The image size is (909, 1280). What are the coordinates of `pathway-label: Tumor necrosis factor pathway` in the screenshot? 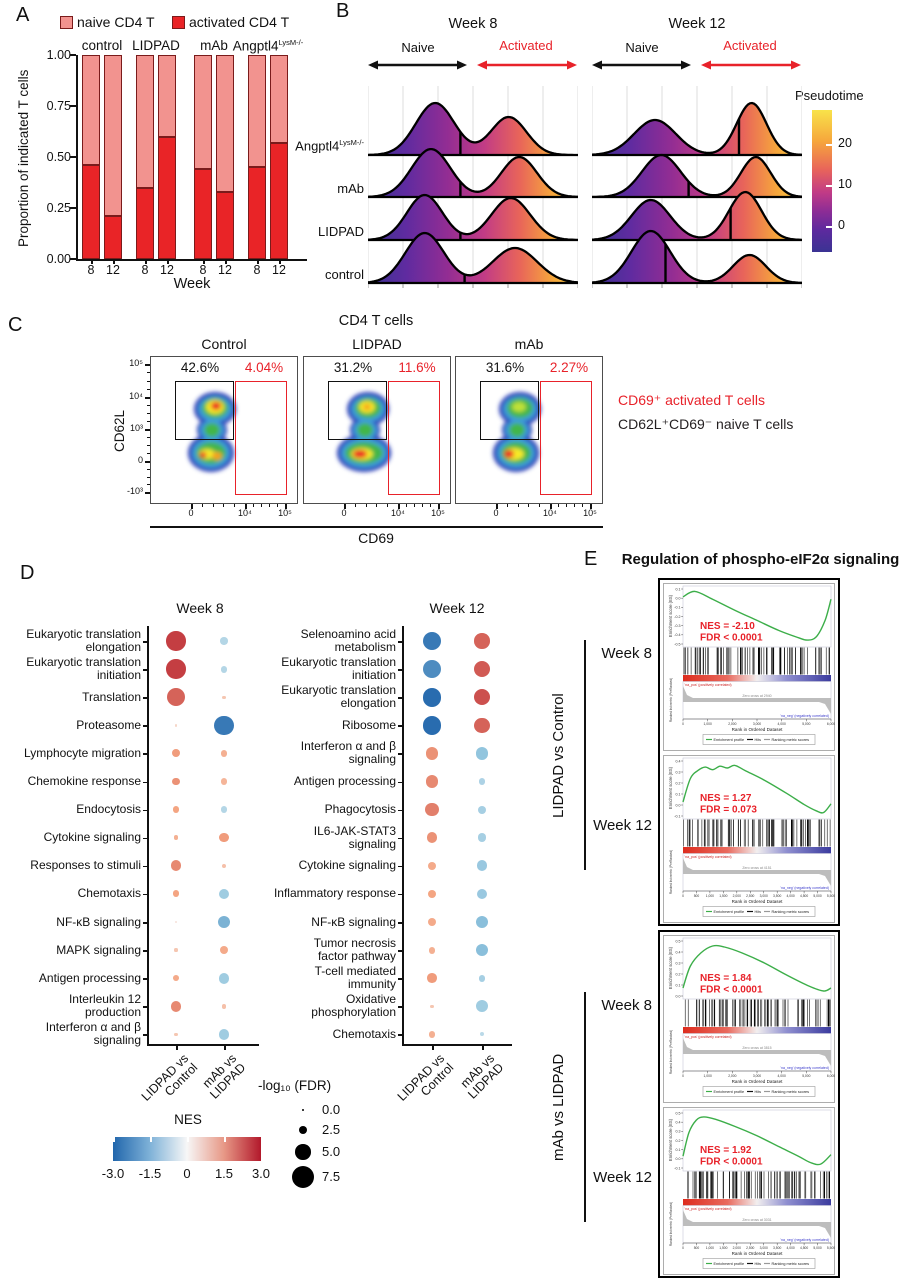 It's located at (354, 950).